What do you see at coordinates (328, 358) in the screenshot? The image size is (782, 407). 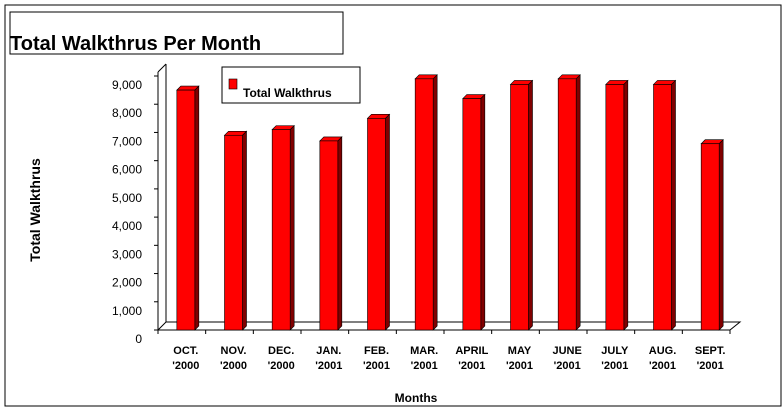 I see `x-tick-label: JAN. '2001` at bounding box center [328, 358].